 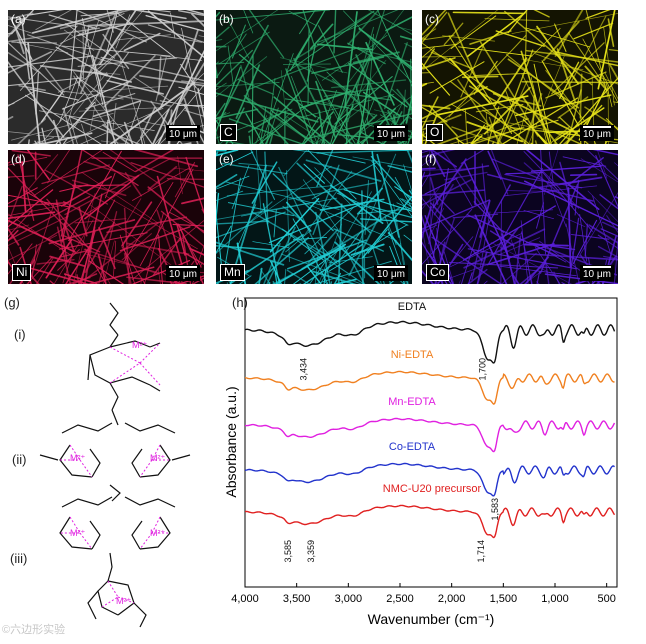 What do you see at coordinates (412, 447) in the screenshot?
I see `series-label: Co-EDTA` at bounding box center [412, 447].